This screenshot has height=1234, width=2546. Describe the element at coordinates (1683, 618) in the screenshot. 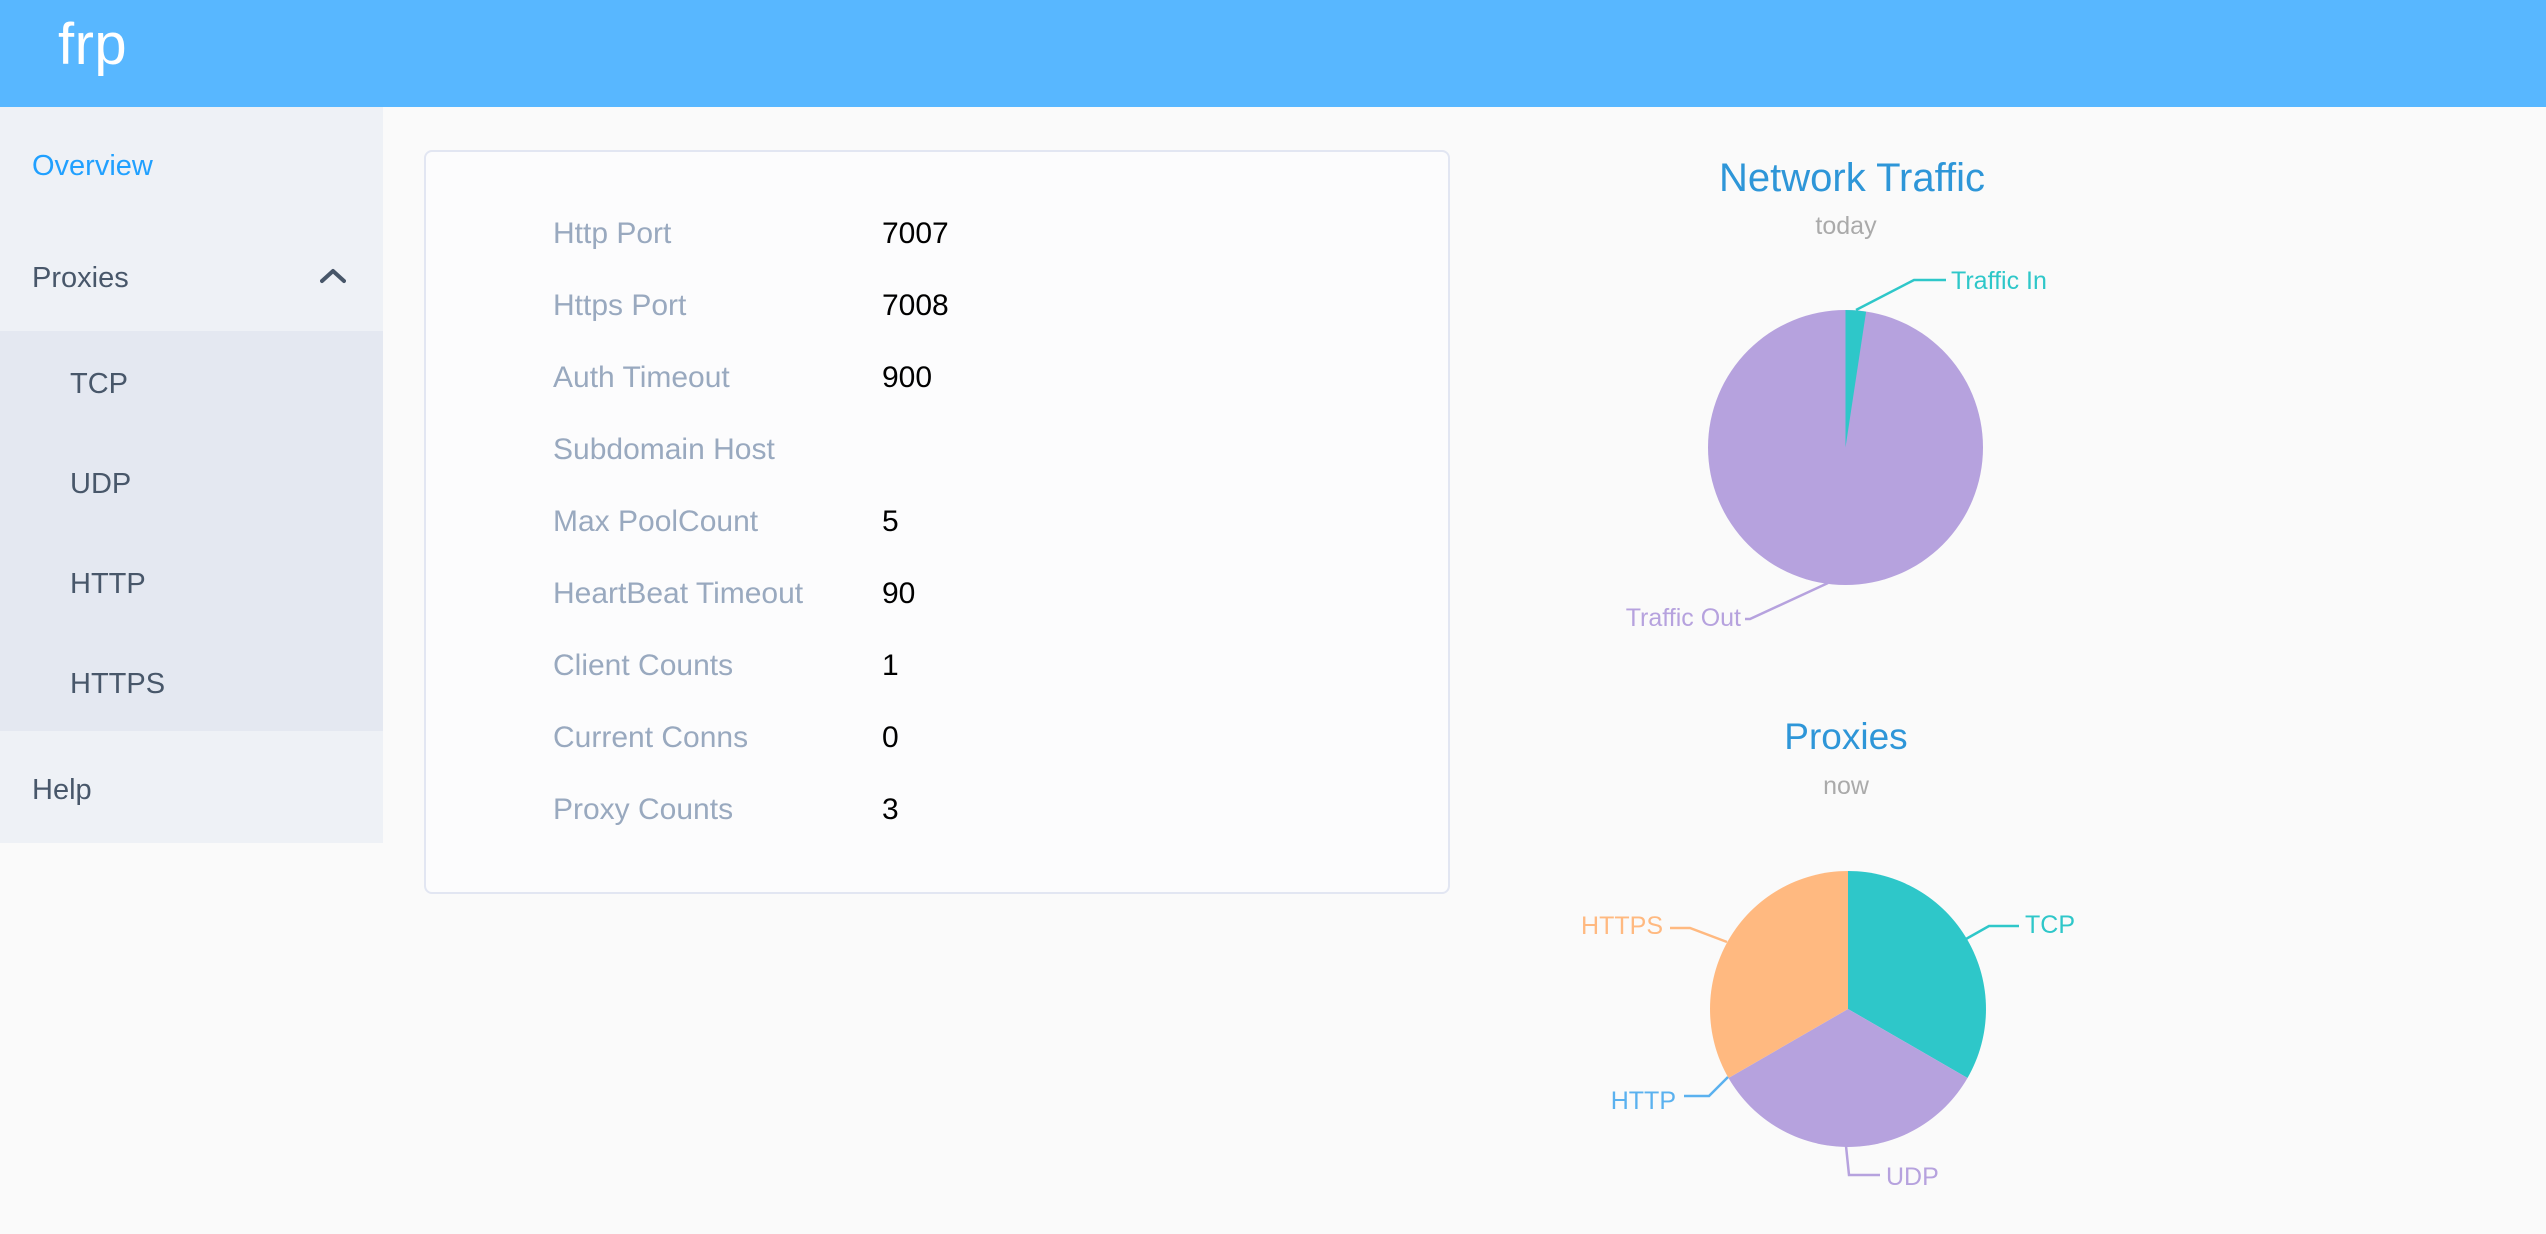

I see `svg-text: Traffic Out` at that location.